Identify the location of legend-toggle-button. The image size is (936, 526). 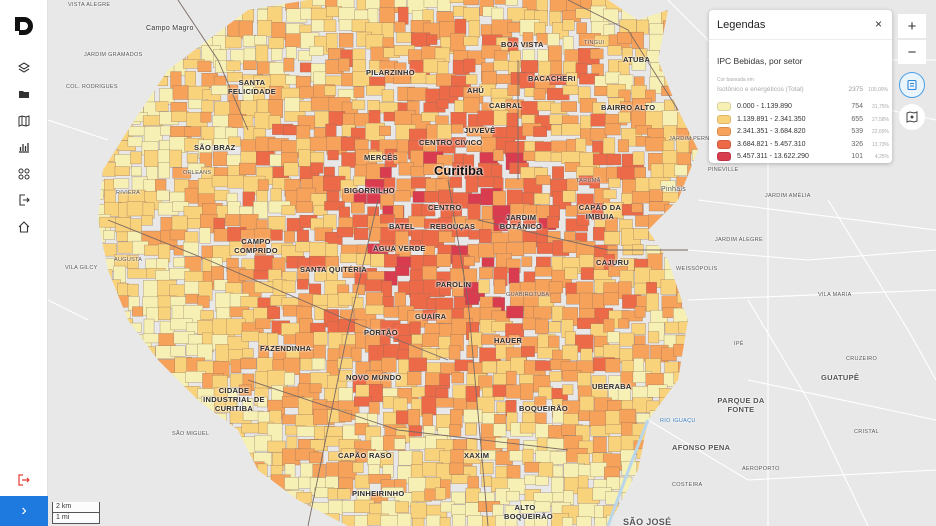
(912, 85).